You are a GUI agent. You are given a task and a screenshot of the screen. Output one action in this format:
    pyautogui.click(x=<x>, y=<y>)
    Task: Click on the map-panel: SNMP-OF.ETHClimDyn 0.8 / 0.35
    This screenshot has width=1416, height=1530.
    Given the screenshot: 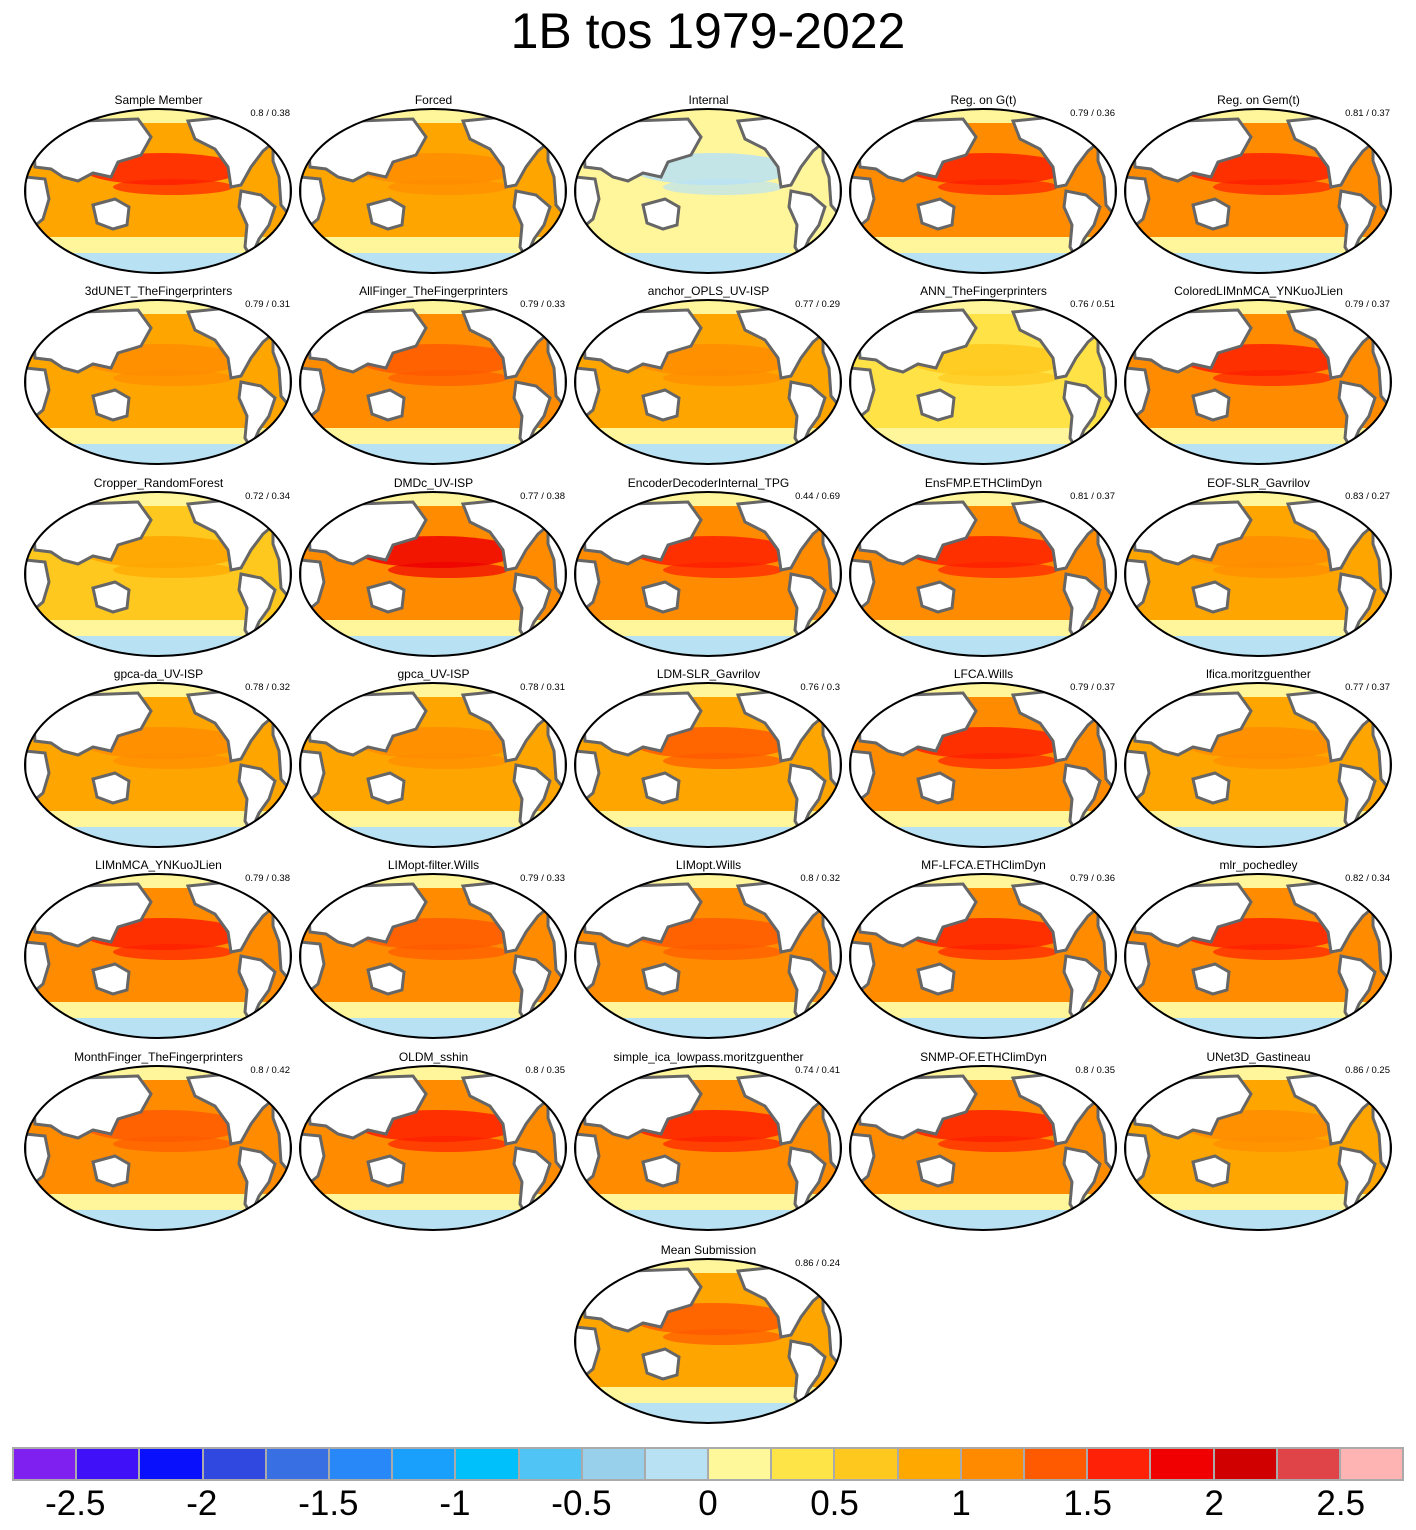 What is the action you would take?
    pyautogui.click(x=983, y=1142)
    